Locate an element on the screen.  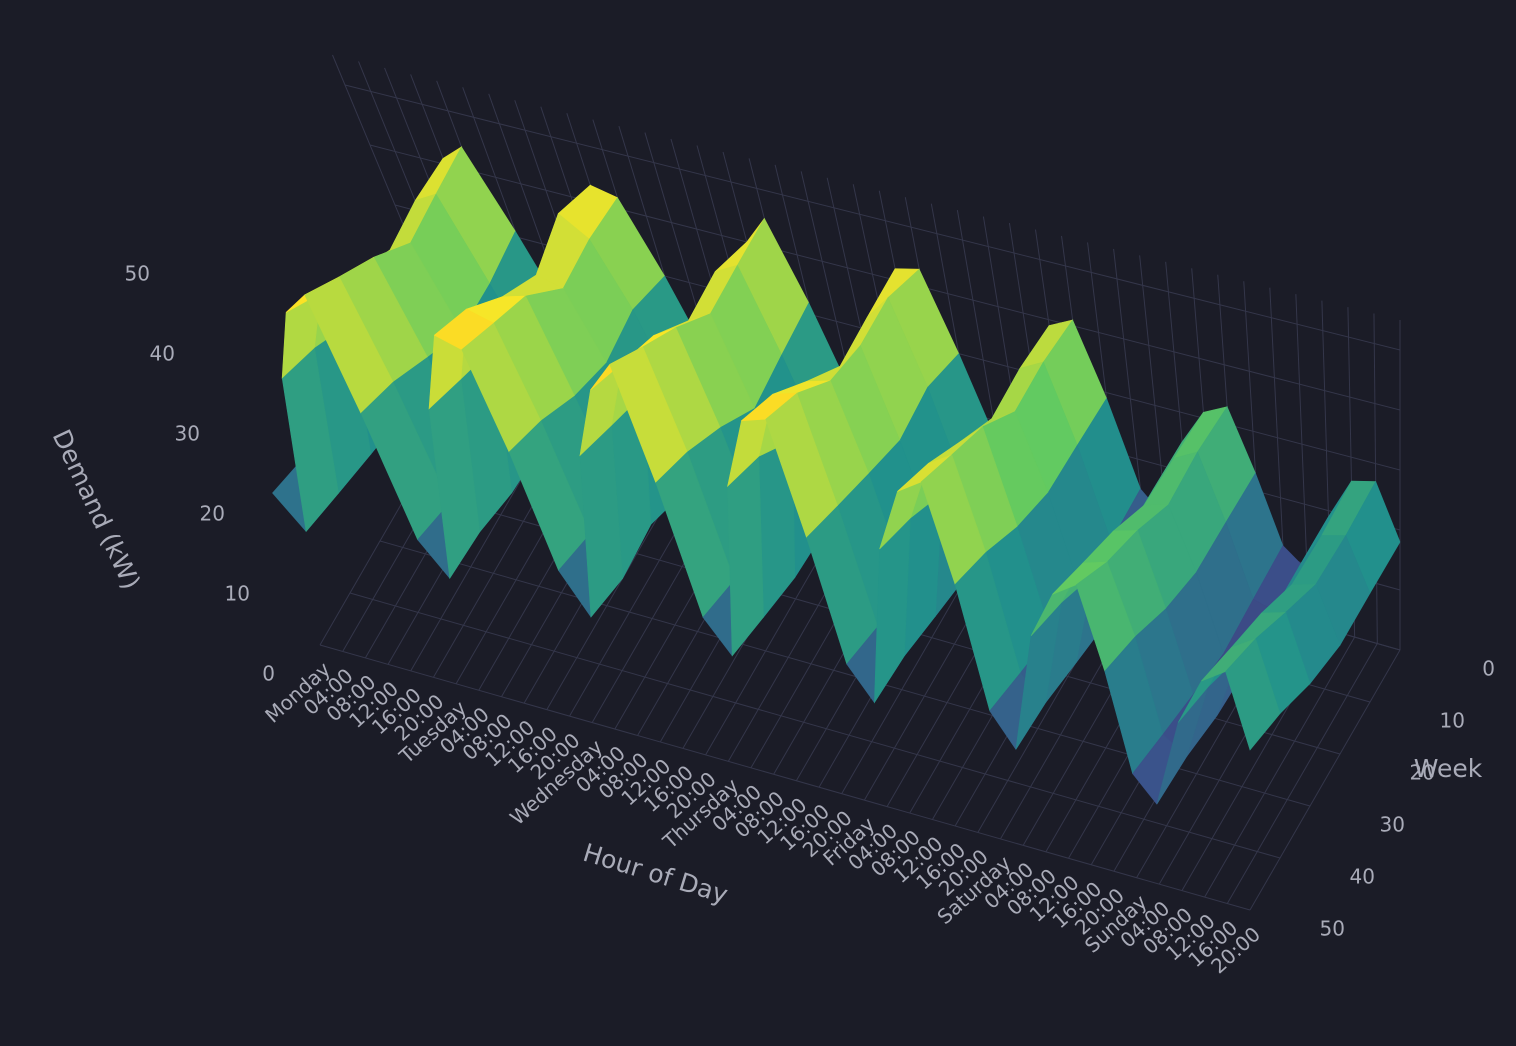
z-tick-label: 20 is located at coordinates (212, 514).